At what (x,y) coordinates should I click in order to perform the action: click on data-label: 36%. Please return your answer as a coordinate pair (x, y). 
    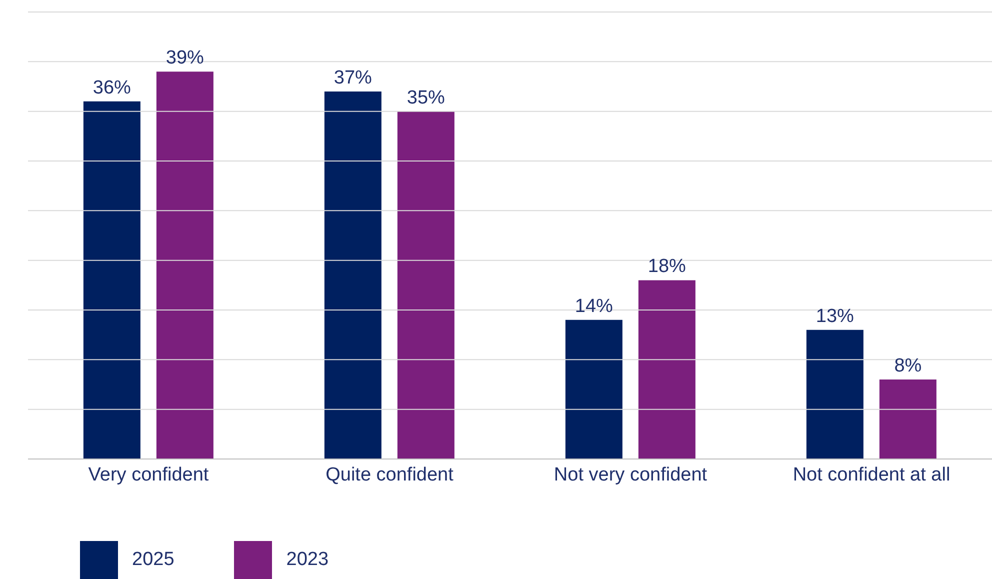
    Looking at the image, I should click on (112, 87).